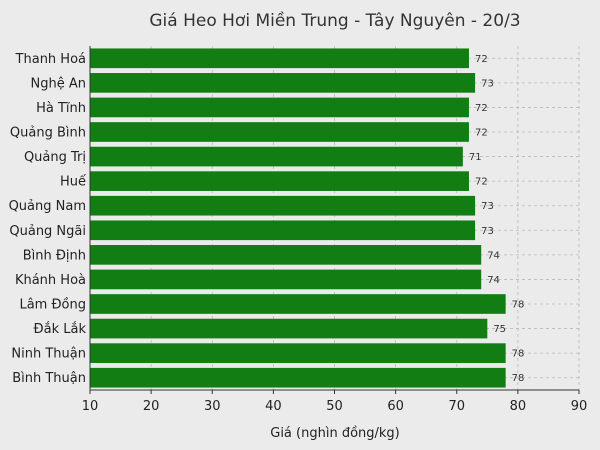 This screenshot has width=600, height=450. I want to click on value-label-1: 73, so click(487, 83).